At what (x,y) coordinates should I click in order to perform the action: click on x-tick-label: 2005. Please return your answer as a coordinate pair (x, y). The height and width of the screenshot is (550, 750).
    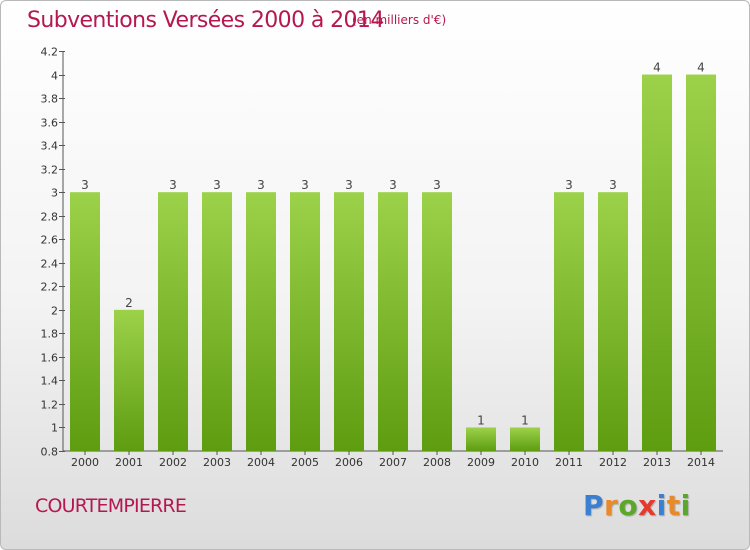
    Looking at the image, I should click on (305, 462).